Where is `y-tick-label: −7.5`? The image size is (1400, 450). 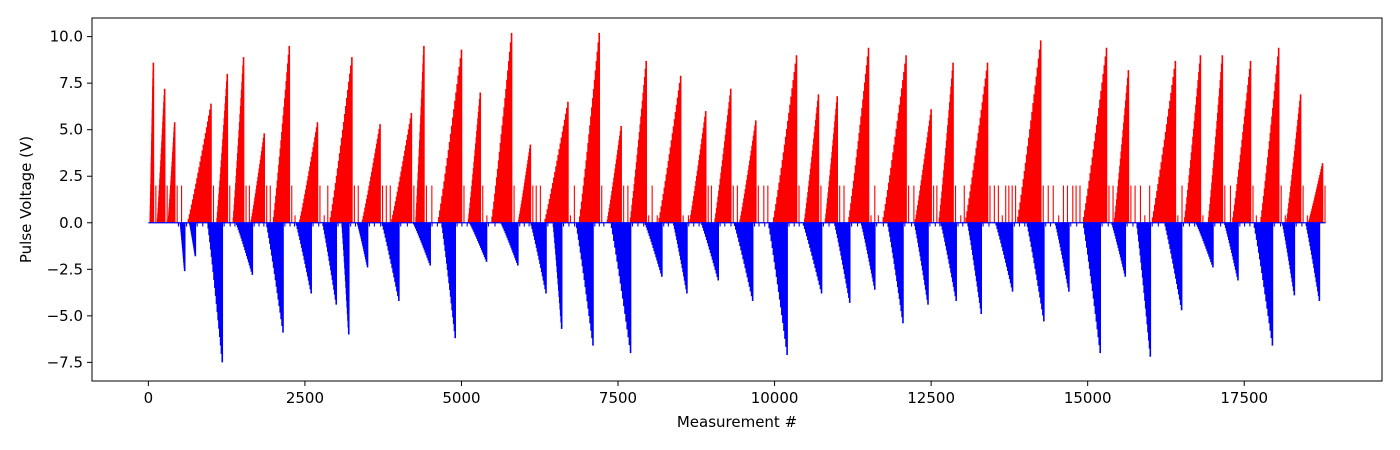 y-tick-label: −7.5 is located at coordinates (65, 362).